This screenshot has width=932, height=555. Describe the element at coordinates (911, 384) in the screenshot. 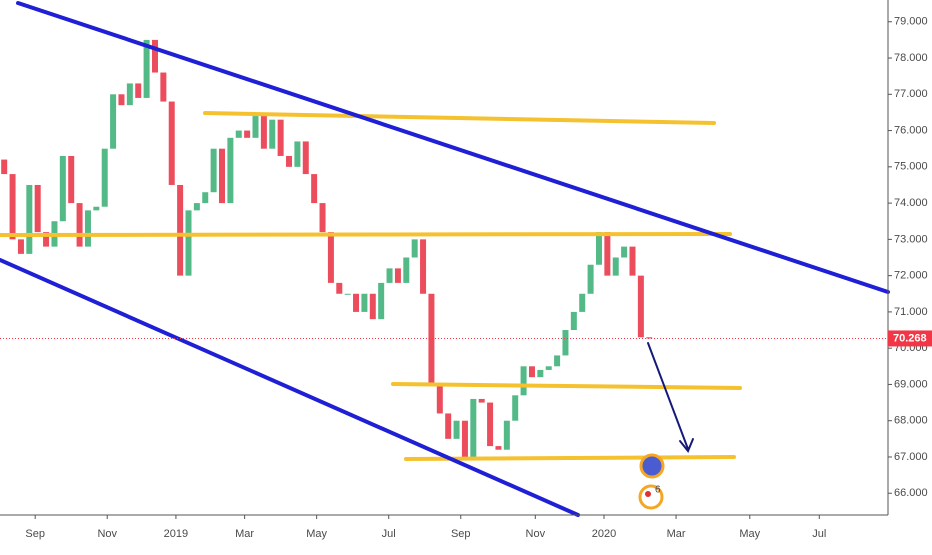

I see `y-tick-label: 69.000` at that location.